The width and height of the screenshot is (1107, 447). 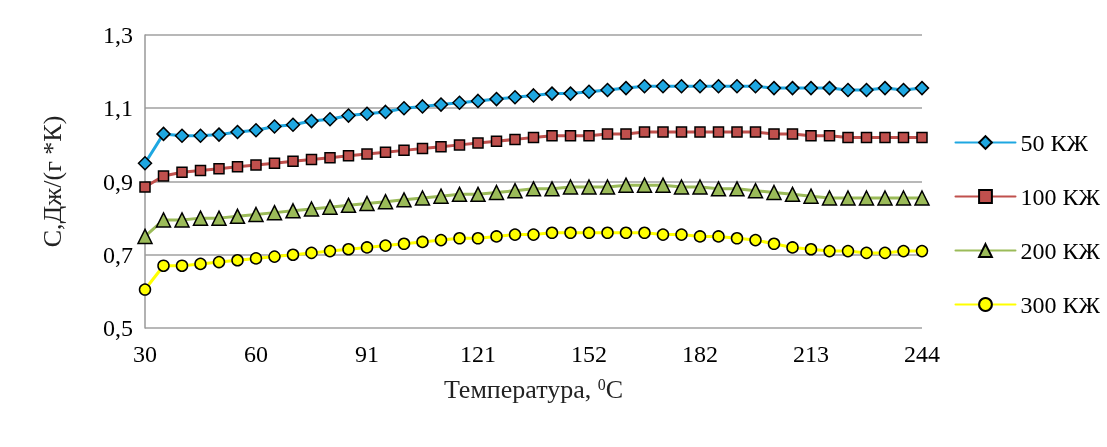 What do you see at coordinates (256, 354) in the screenshot?
I see `x-tick-label: 60` at bounding box center [256, 354].